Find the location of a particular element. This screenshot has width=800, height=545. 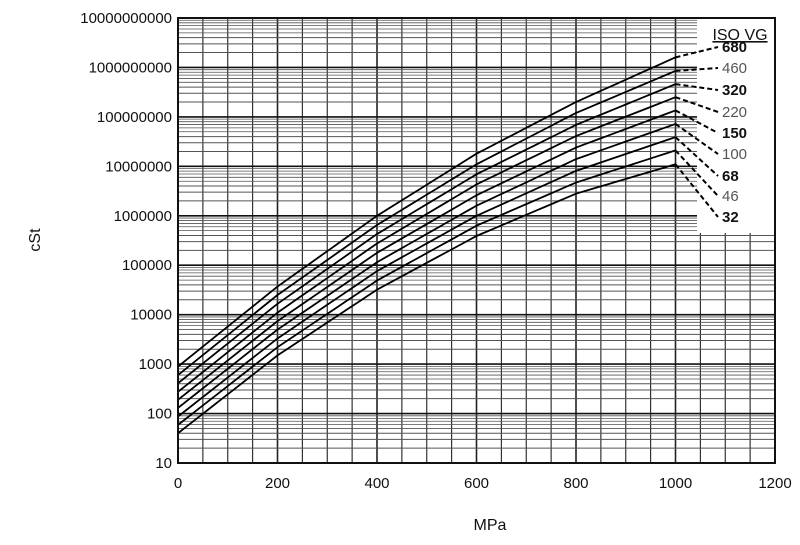

x-tick-label: 0 is located at coordinates (178, 483).